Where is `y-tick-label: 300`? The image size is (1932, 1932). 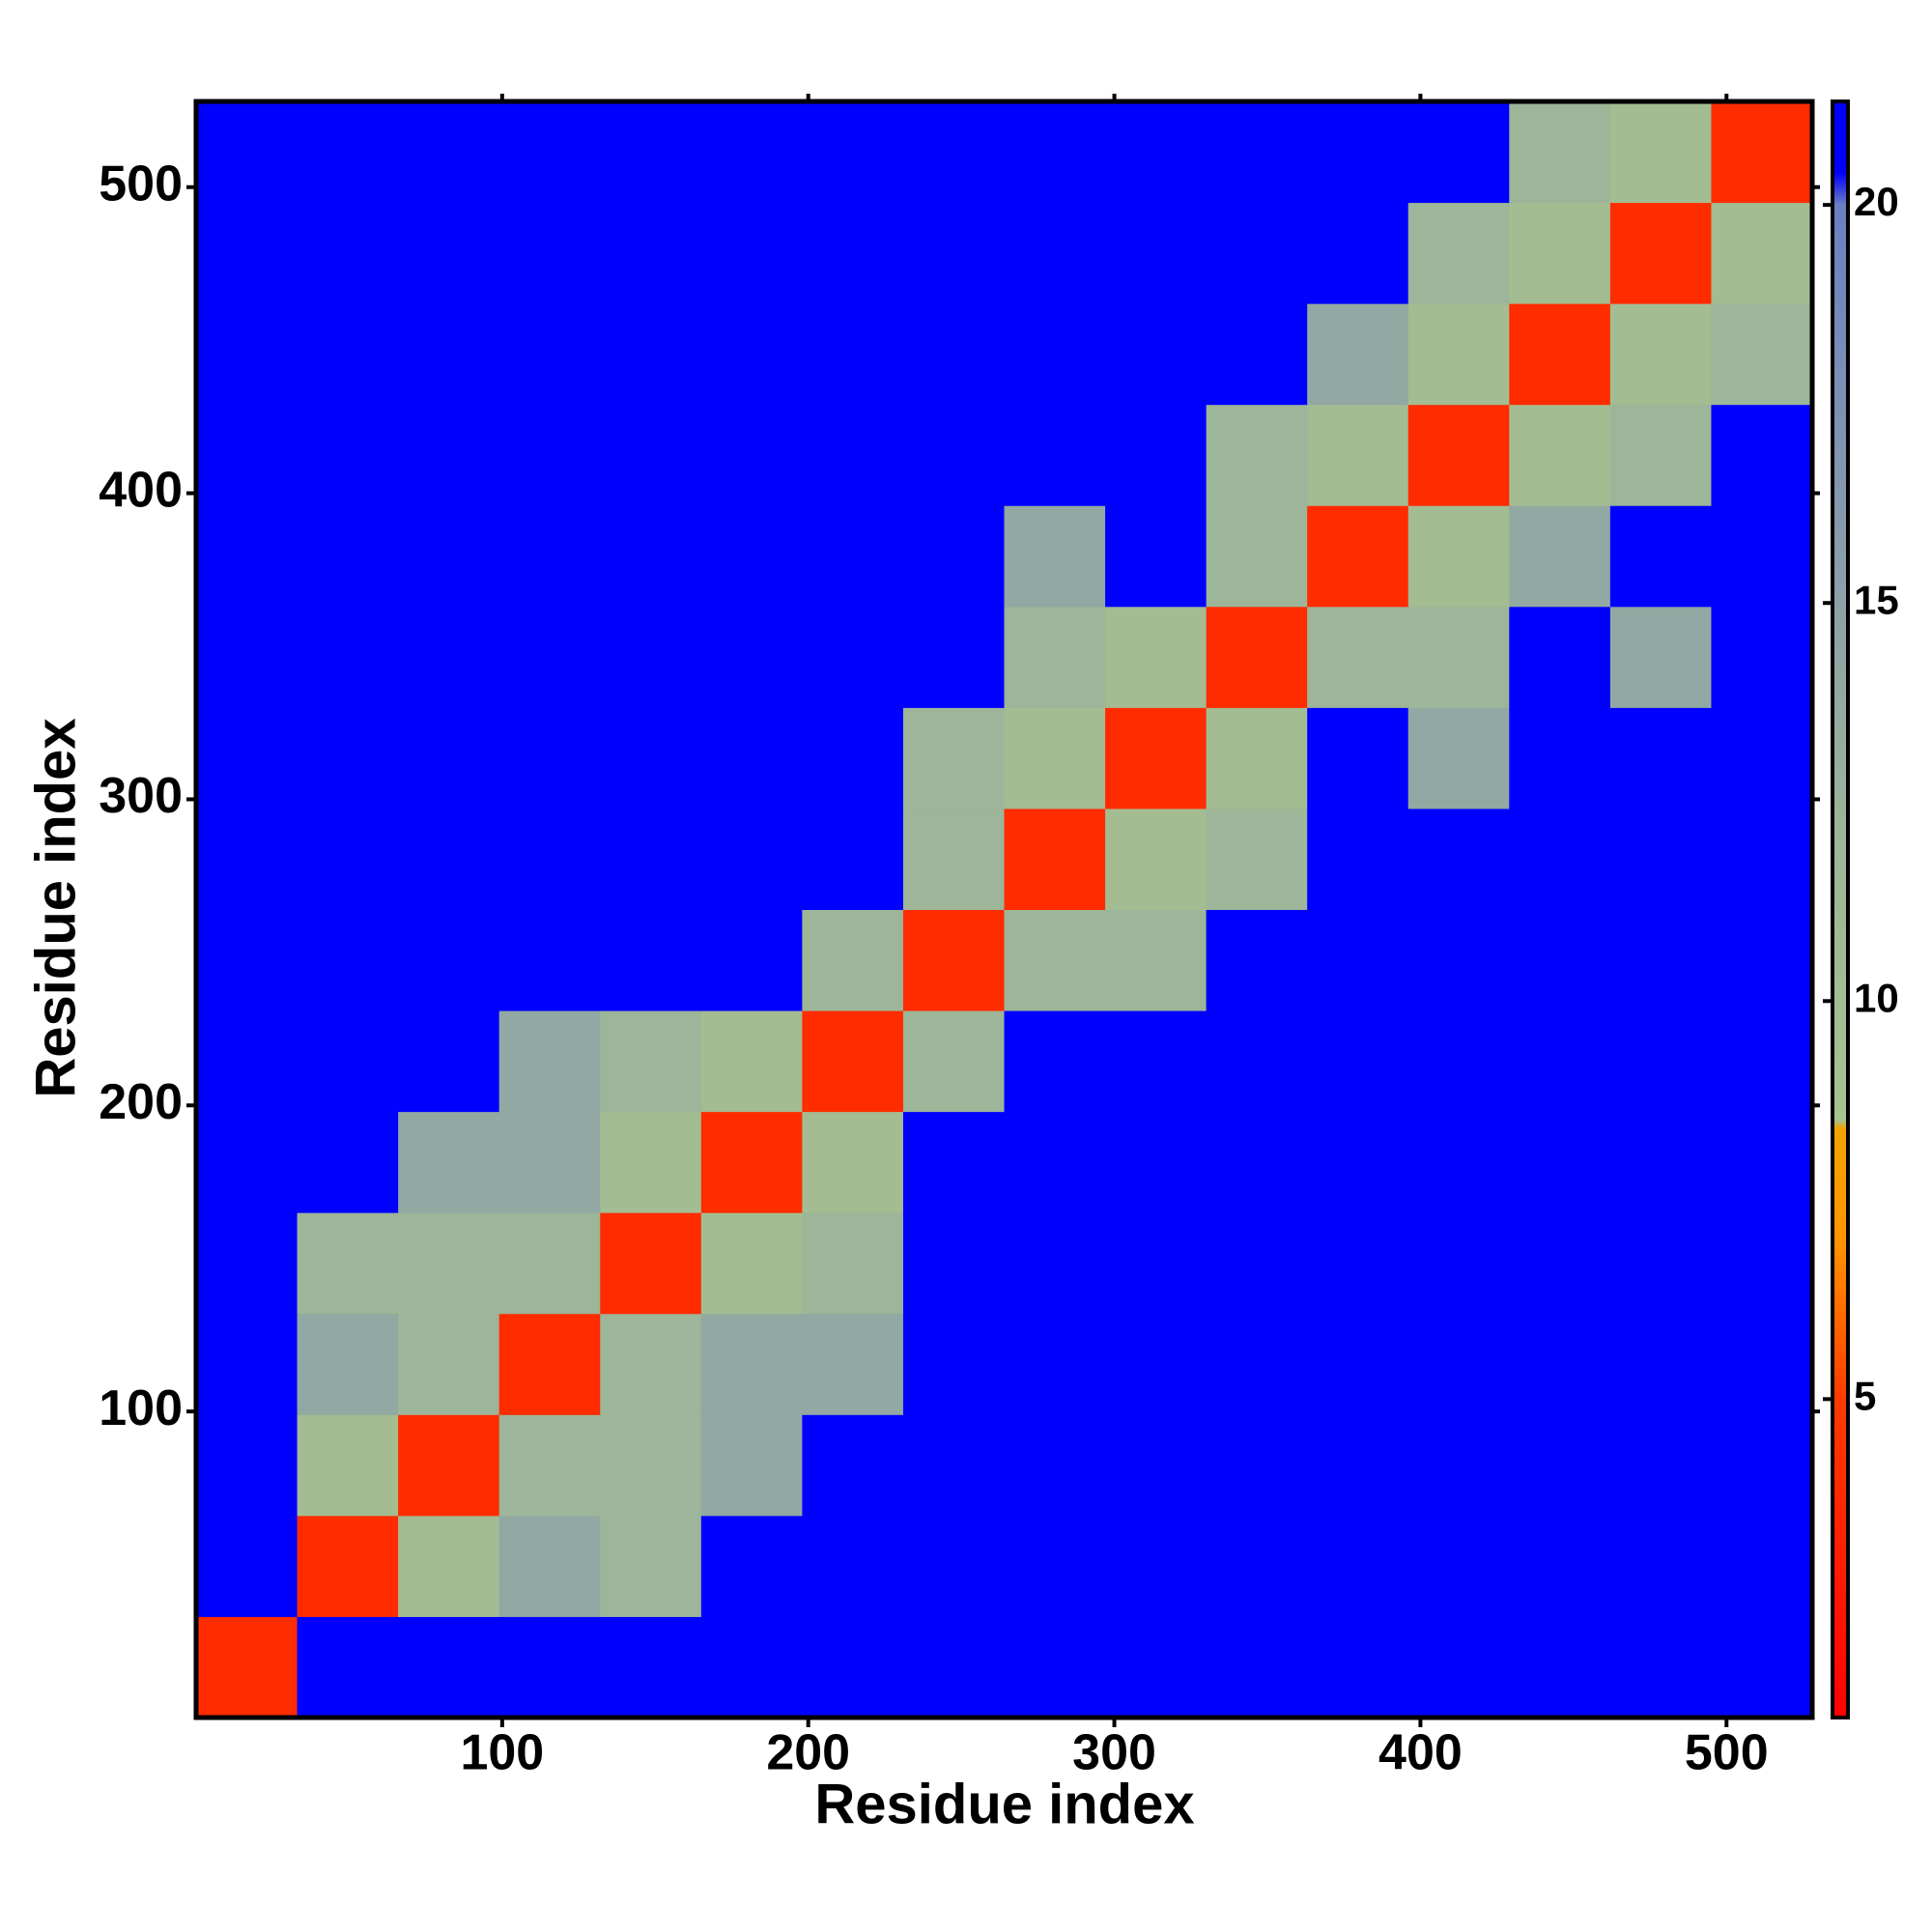
y-tick-label: 300 is located at coordinates (141, 796).